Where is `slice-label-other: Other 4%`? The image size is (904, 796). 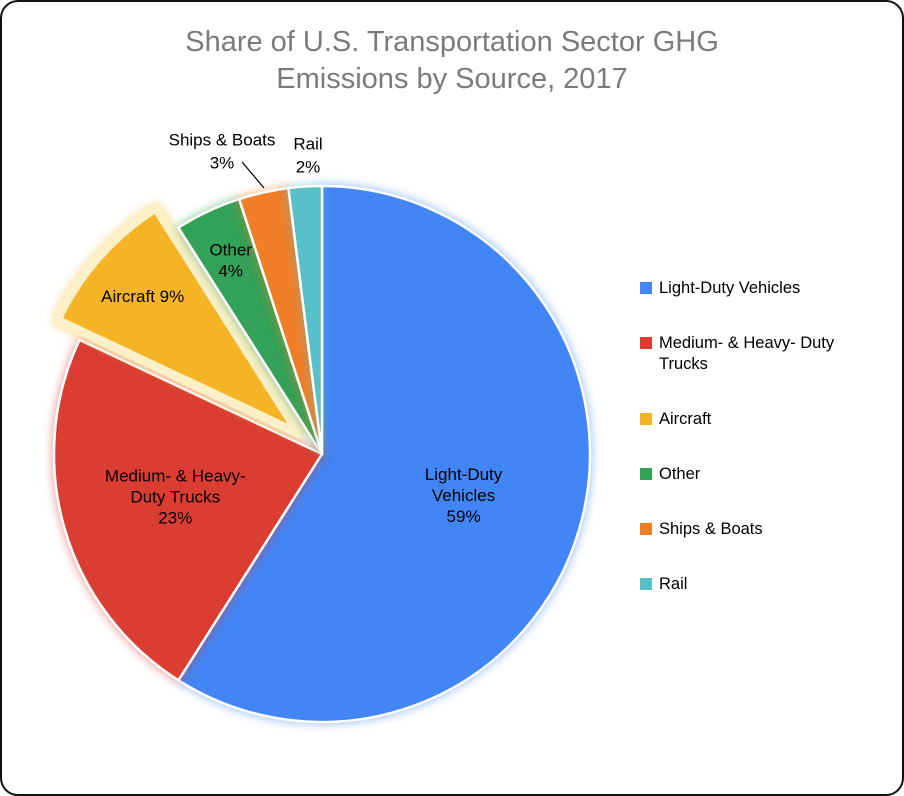
slice-label-other: Other 4% is located at coordinates (230, 260).